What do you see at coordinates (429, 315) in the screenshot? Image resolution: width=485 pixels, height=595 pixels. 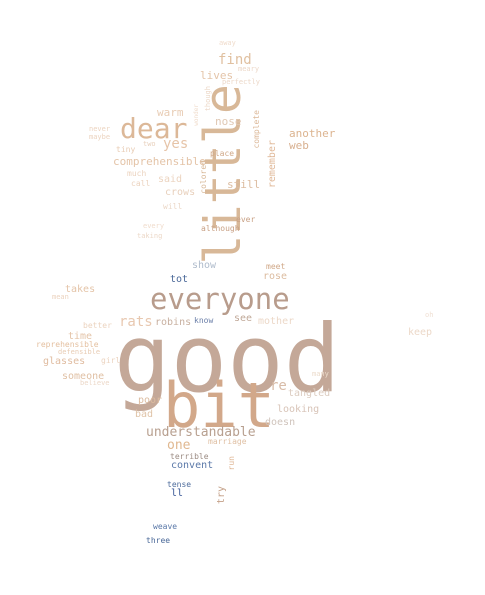 I see `word-oh: oh` at bounding box center [429, 315].